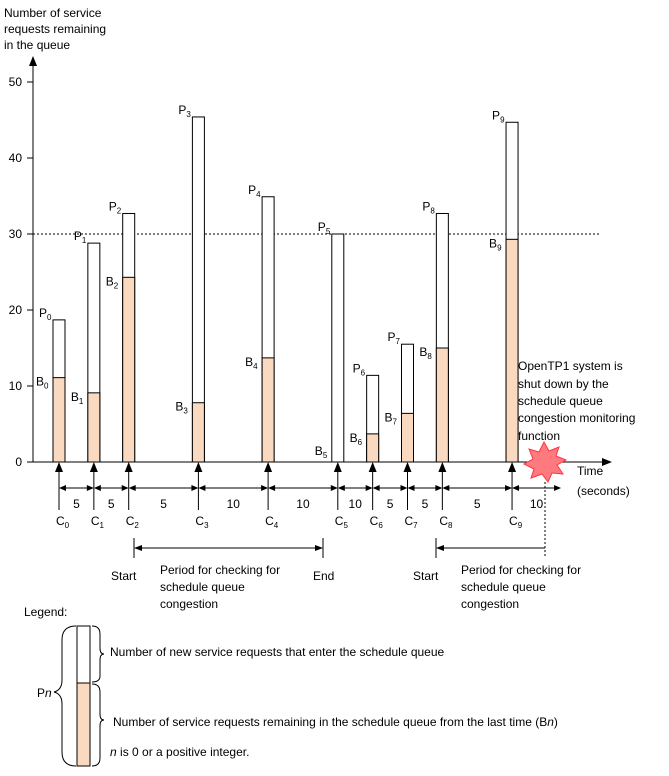 The image size is (669, 776). I want to click on x-axis-arrow, so click(607, 462).